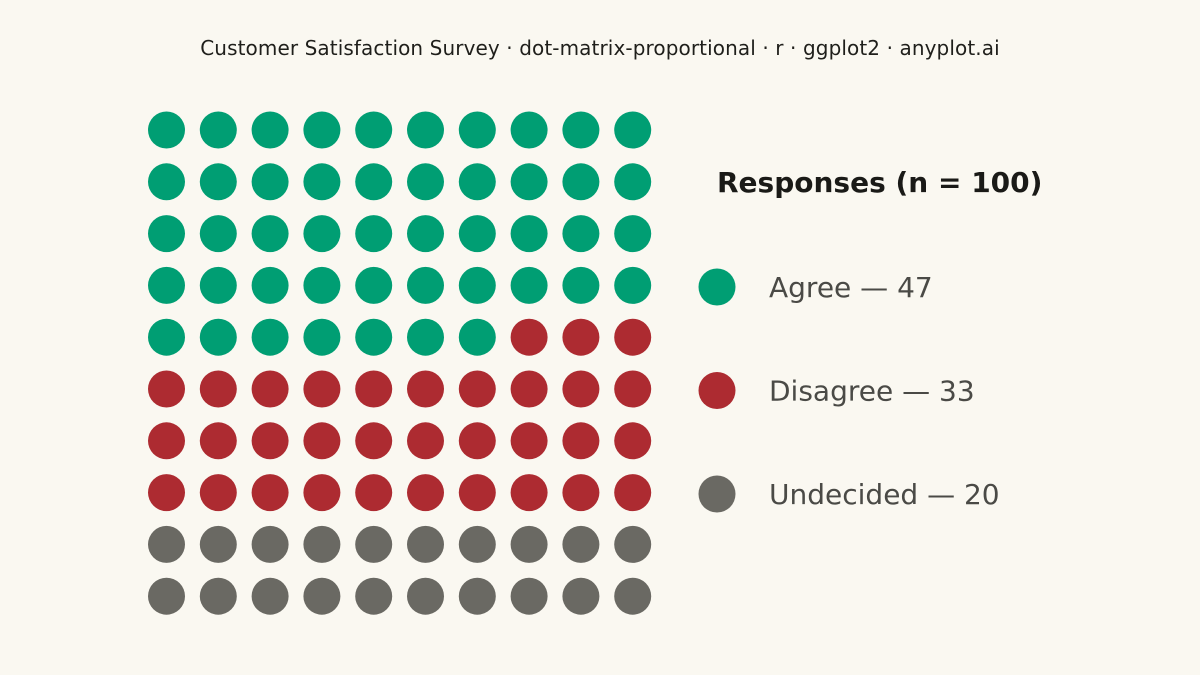 This screenshot has height=675, width=1200. What do you see at coordinates (879, 182) in the screenshot?
I see `legend-title: Responses (n = 100)` at bounding box center [879, 182].